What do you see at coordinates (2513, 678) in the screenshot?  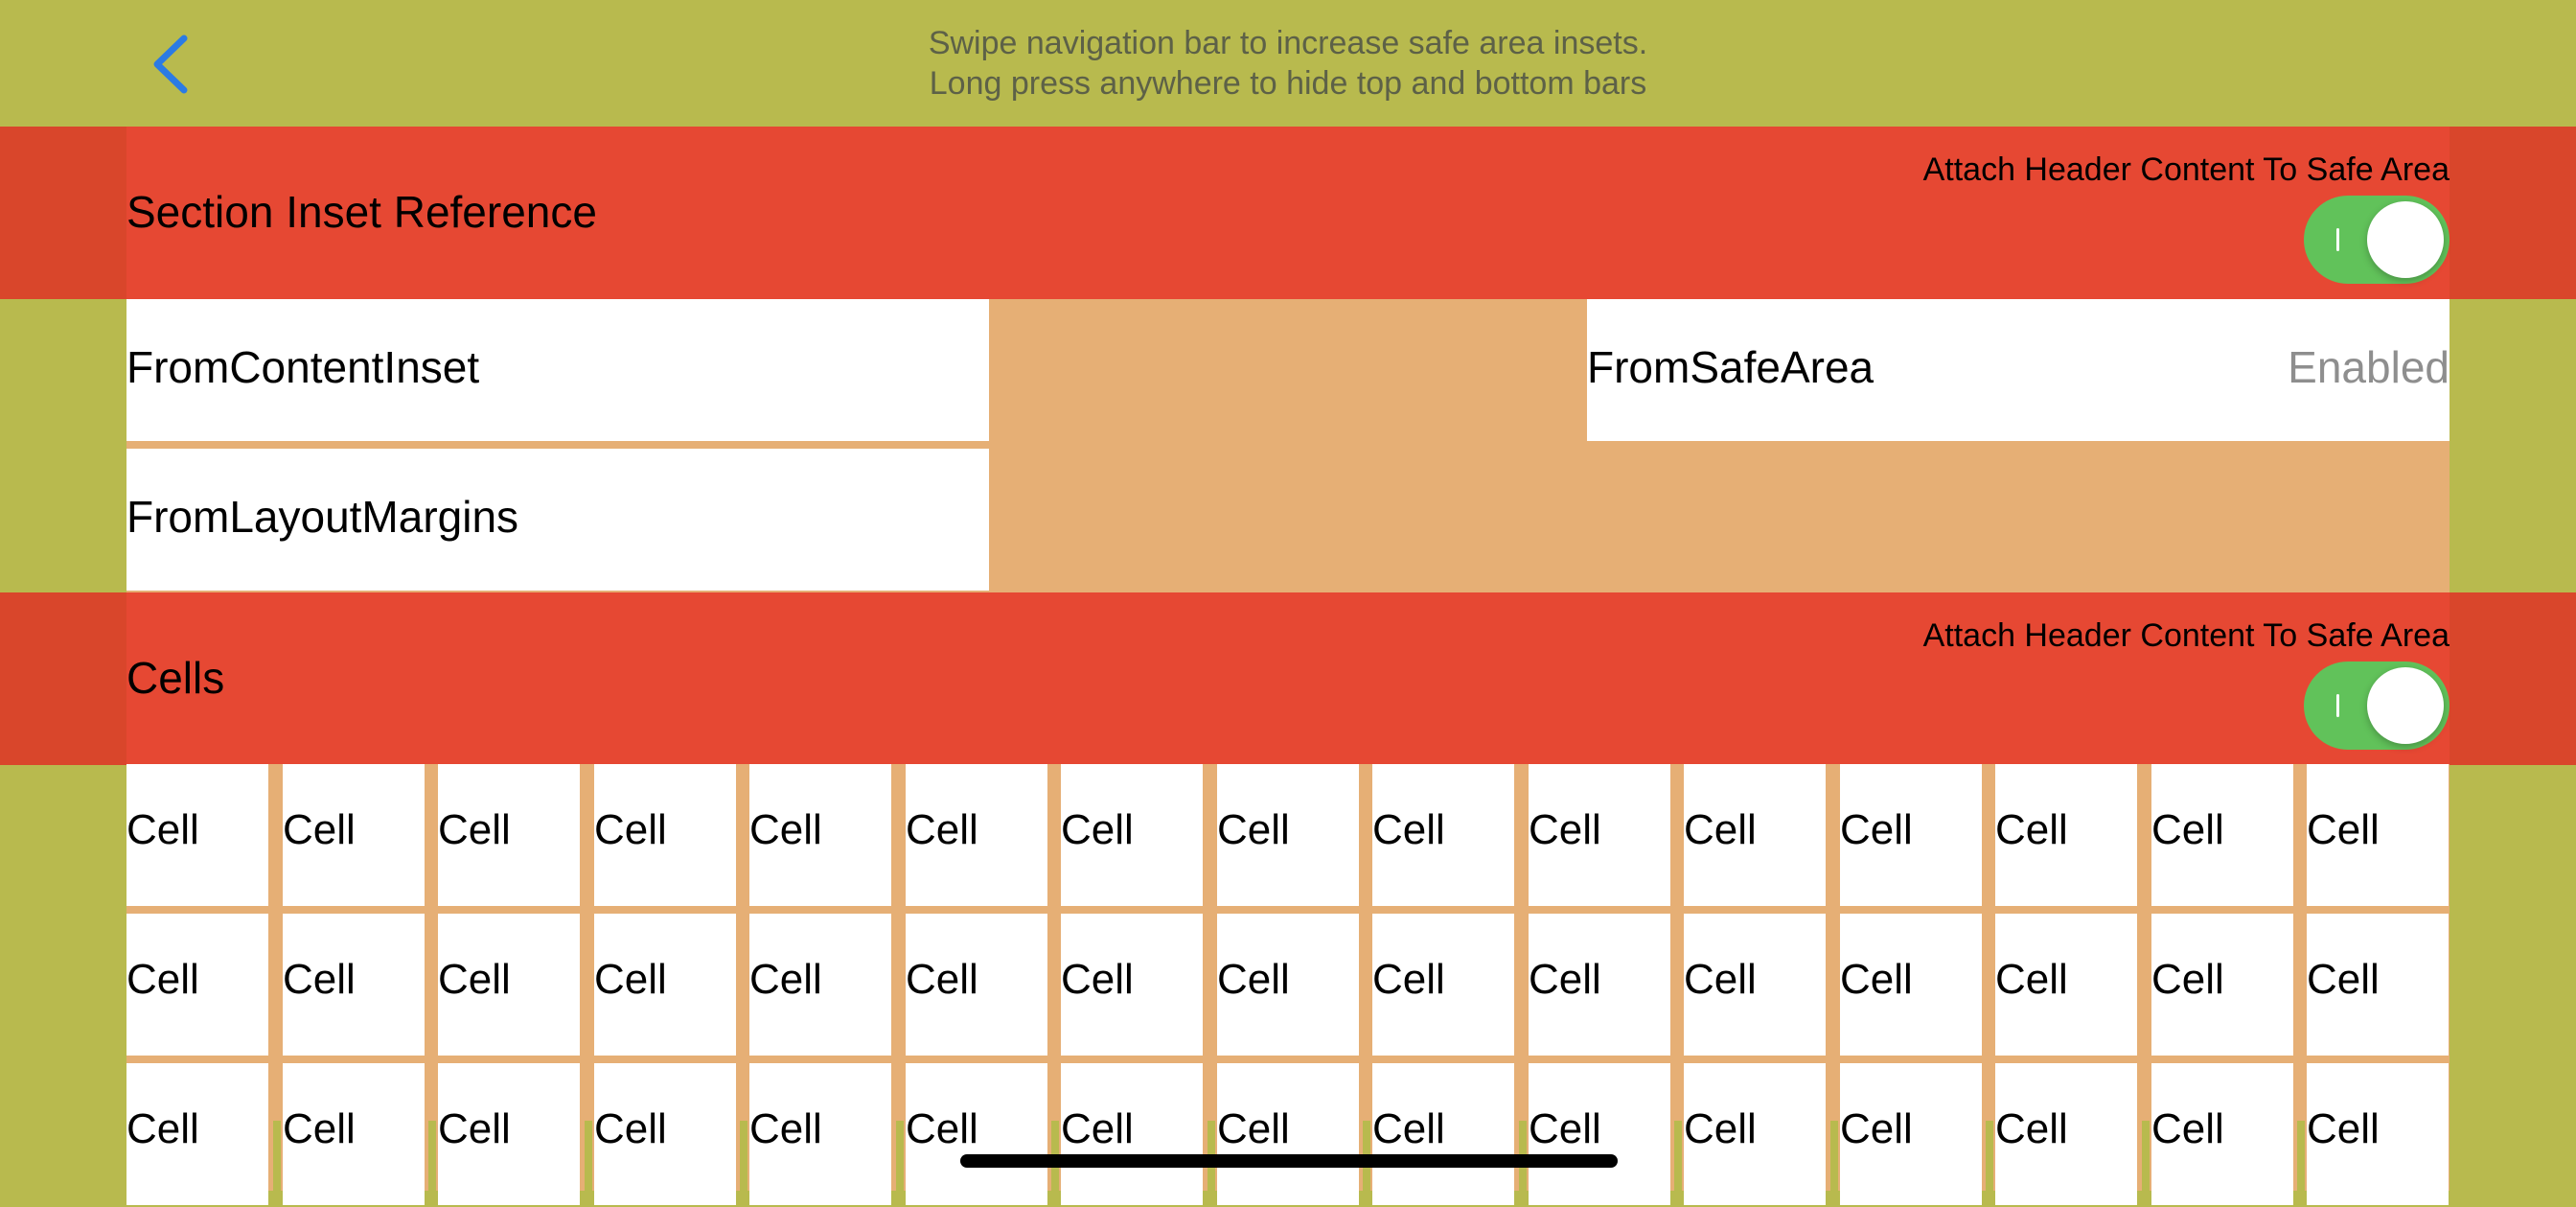 I see `safe-area-inset-right` at bounding box center [2513, 678].